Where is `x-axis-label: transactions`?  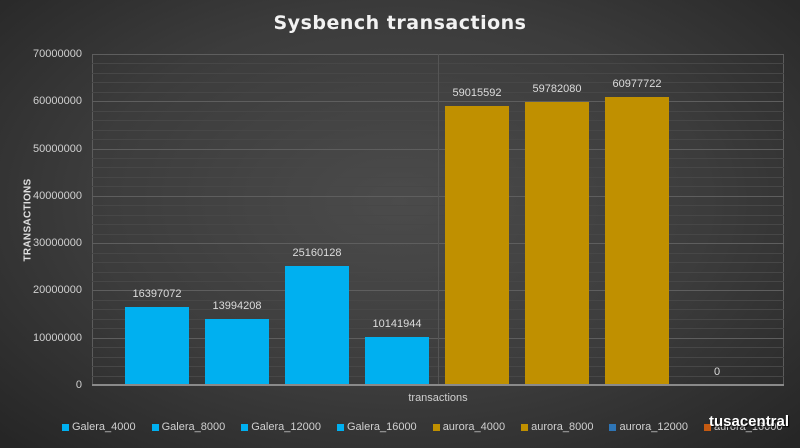 x-axis-label: transactions is located at coordinates (438, 398).